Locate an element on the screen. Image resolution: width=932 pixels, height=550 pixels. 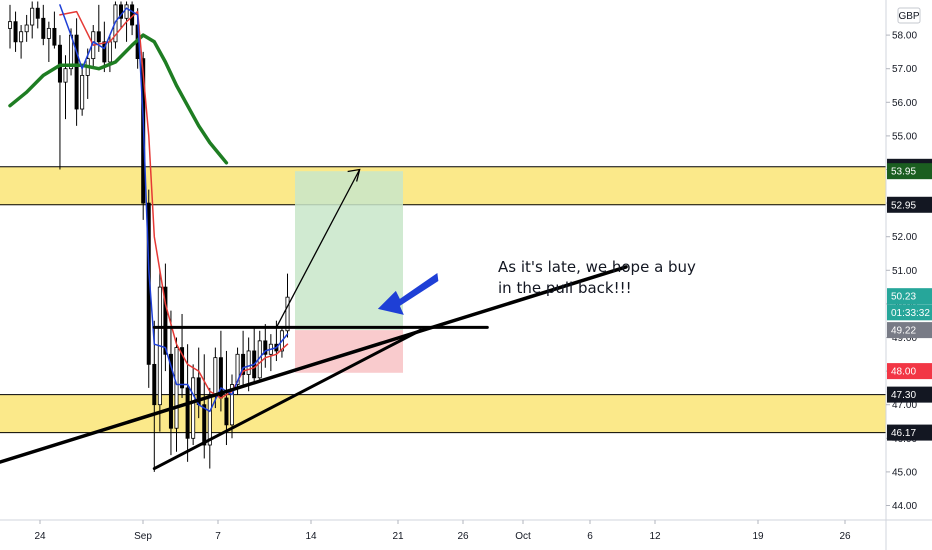
annotation-line-2: in the pull back!!! is located at coordinates (565, 288).